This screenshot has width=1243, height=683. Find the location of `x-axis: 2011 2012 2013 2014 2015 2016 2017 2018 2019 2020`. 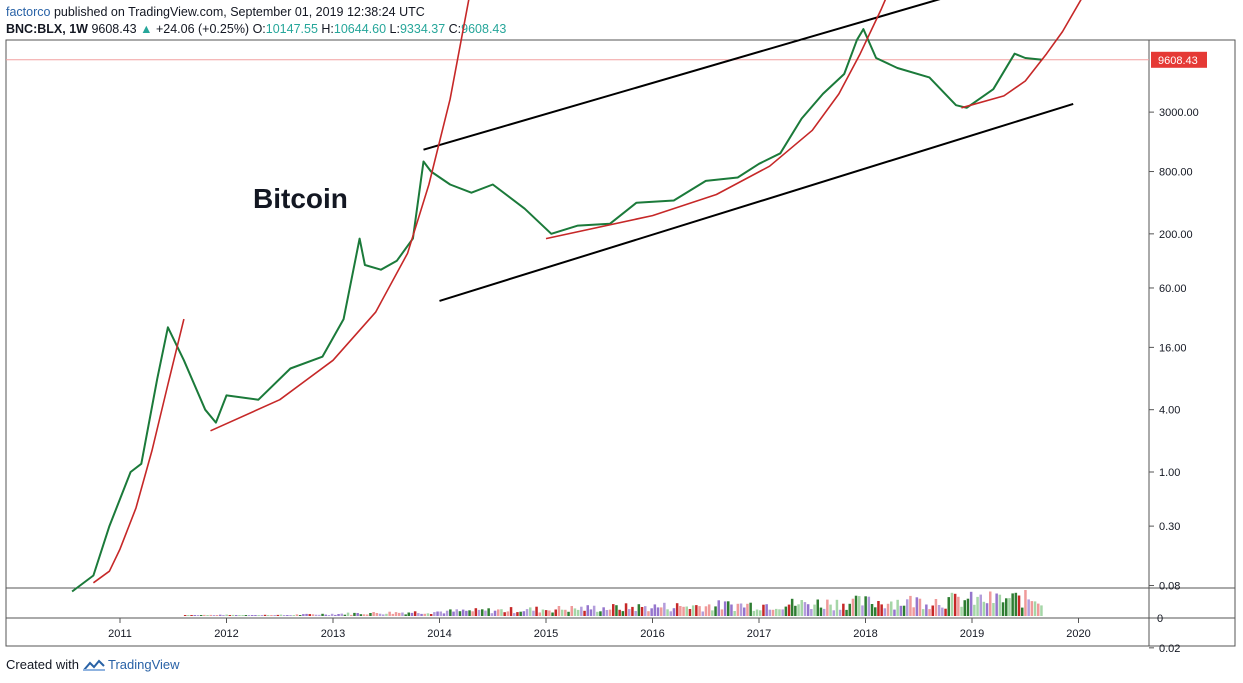

x-axis: 2011 2012 2013 2014 2015 2016 2017 2018 2019 2020 is located at coordinates (599, 629).